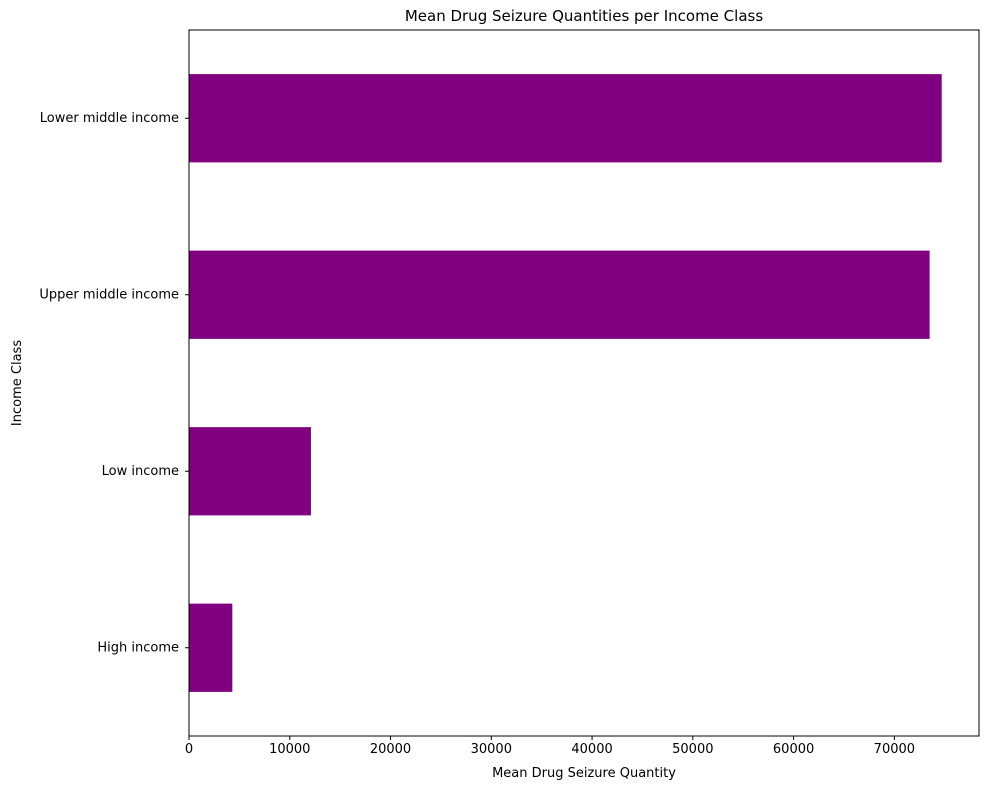 The image size is (989, 790). Describe the element at coordinates (189, 749) in the screenshot. I see `x-tick-label: 0` at that location.